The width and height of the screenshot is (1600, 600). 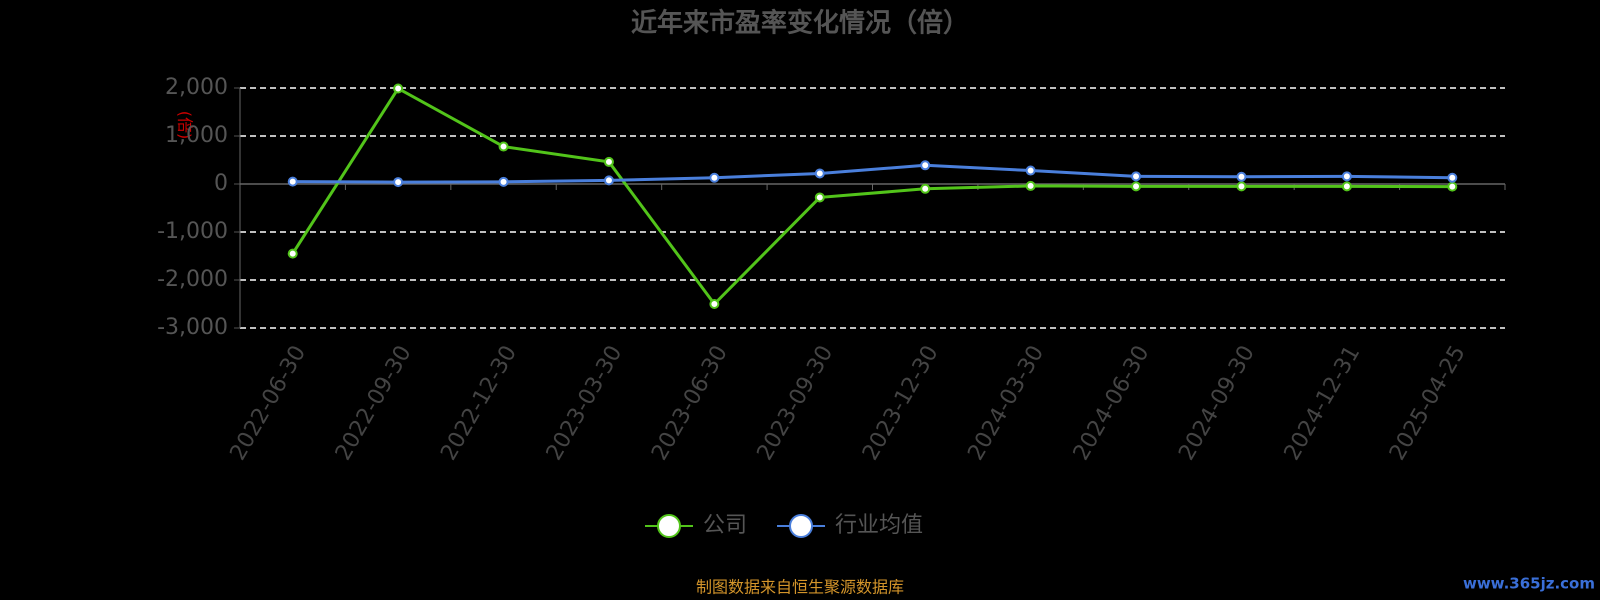 I want to click on watermark: www.365jz.com, so click(x=1529, y=584).